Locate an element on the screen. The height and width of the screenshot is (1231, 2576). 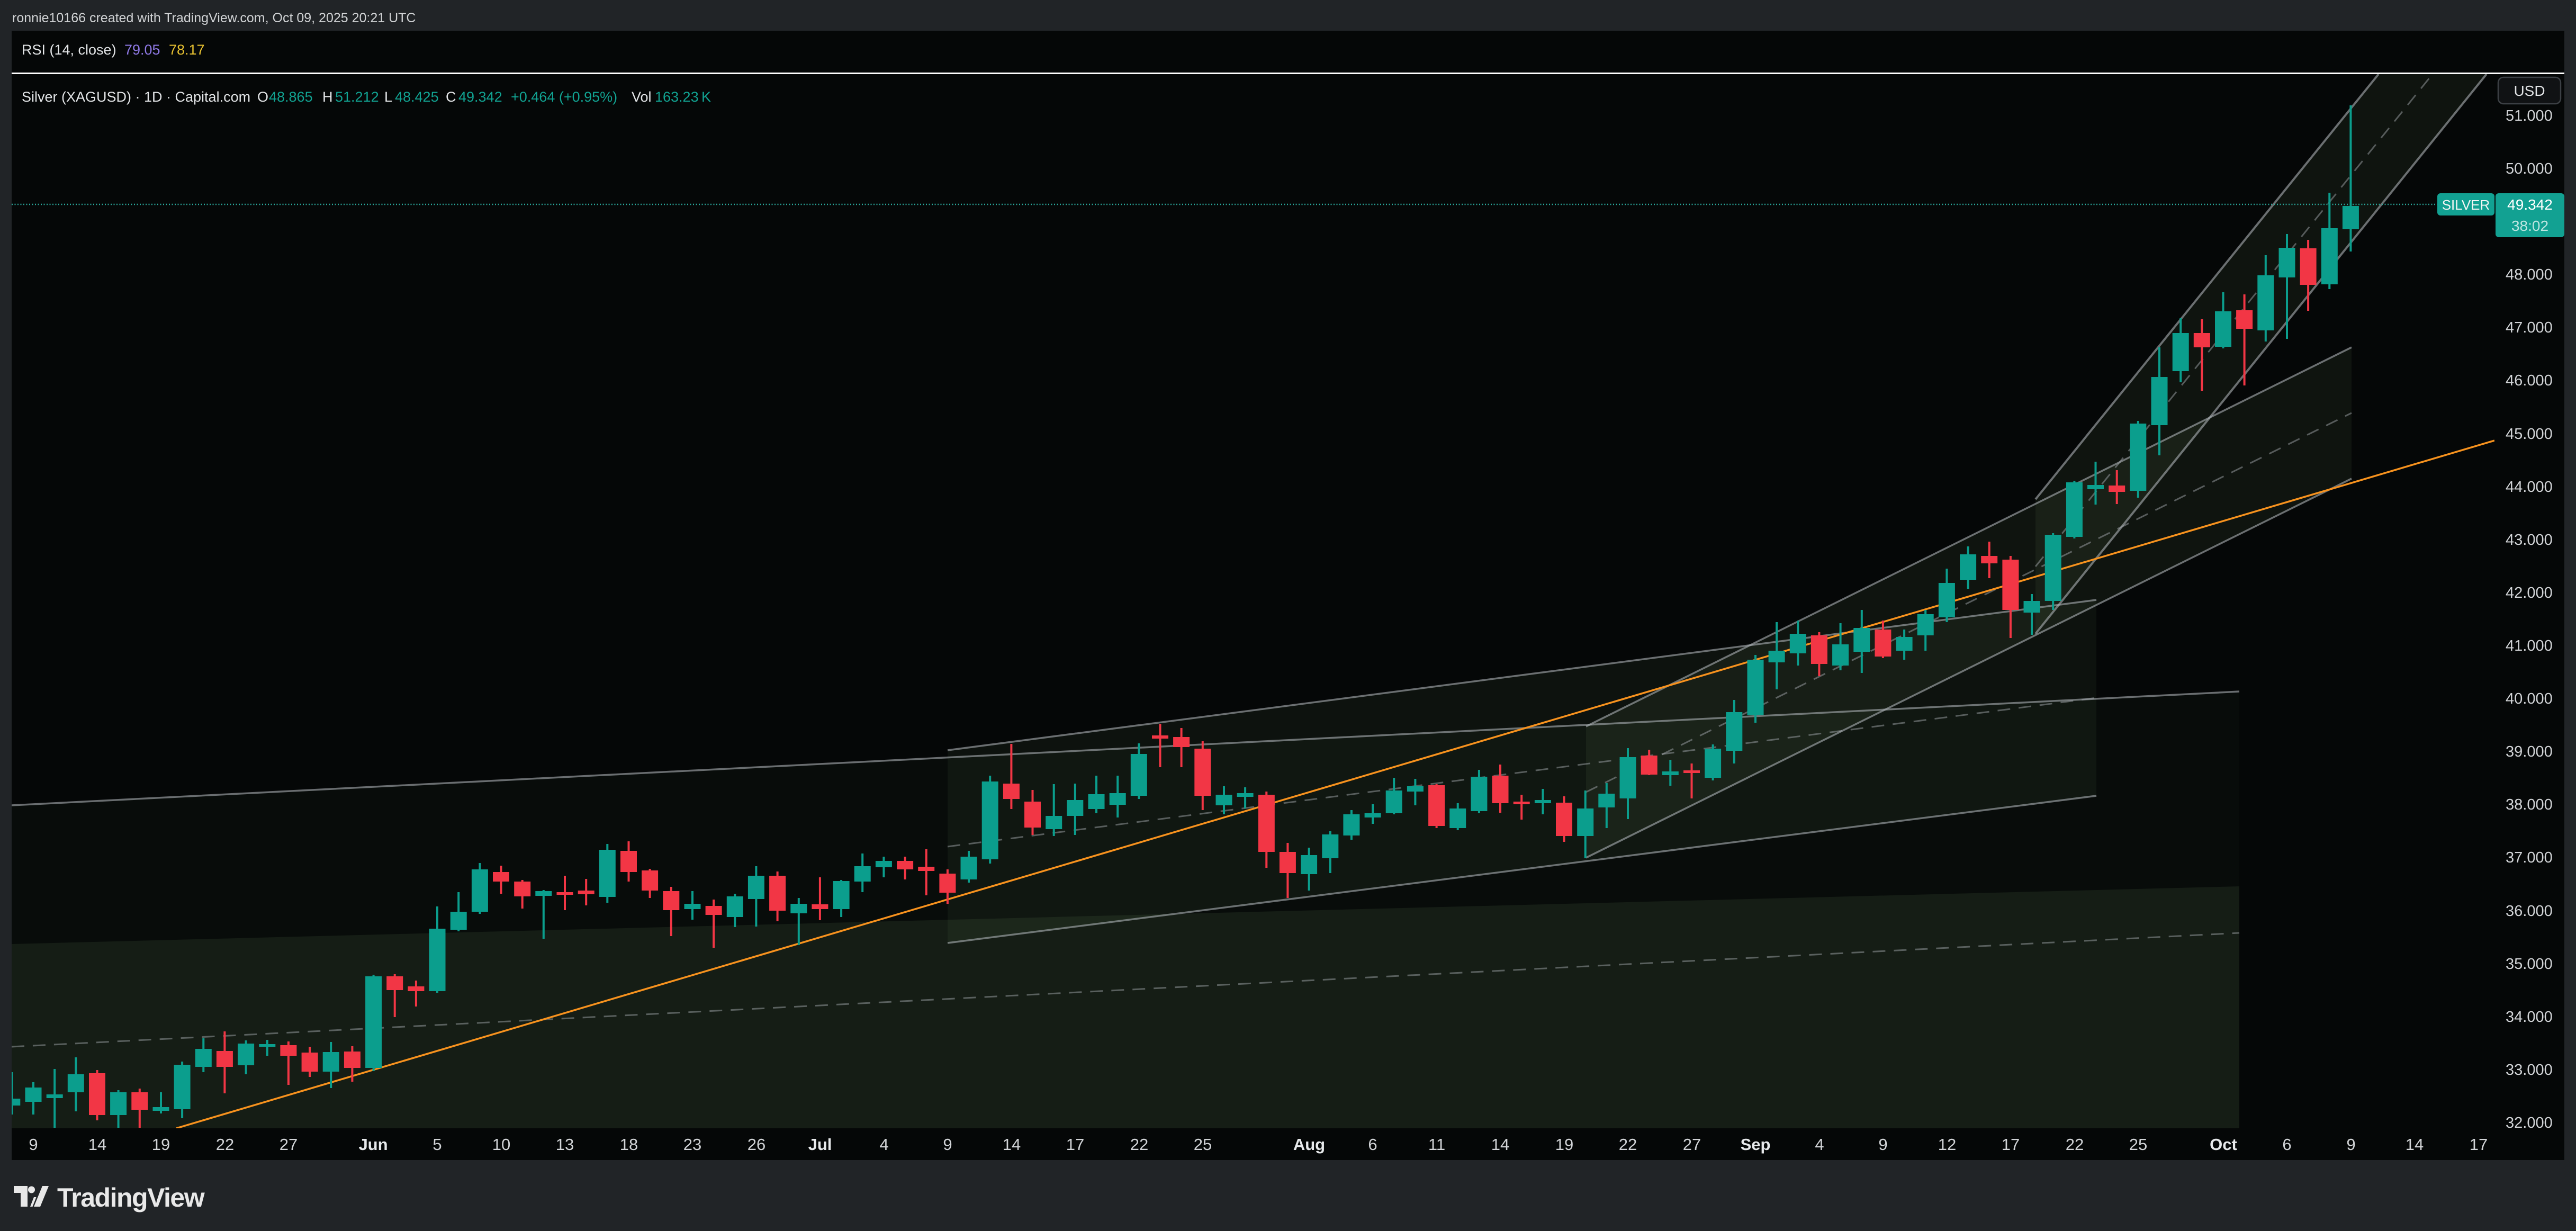
svg-text: H is located at coordinates (328, 97).